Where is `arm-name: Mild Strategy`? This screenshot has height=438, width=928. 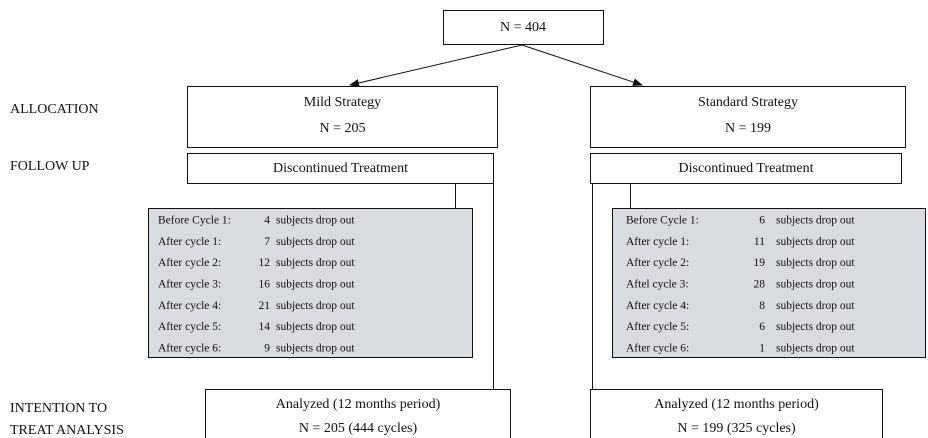
arm-name: Mild Strategy is located at coordinates (342, 102).